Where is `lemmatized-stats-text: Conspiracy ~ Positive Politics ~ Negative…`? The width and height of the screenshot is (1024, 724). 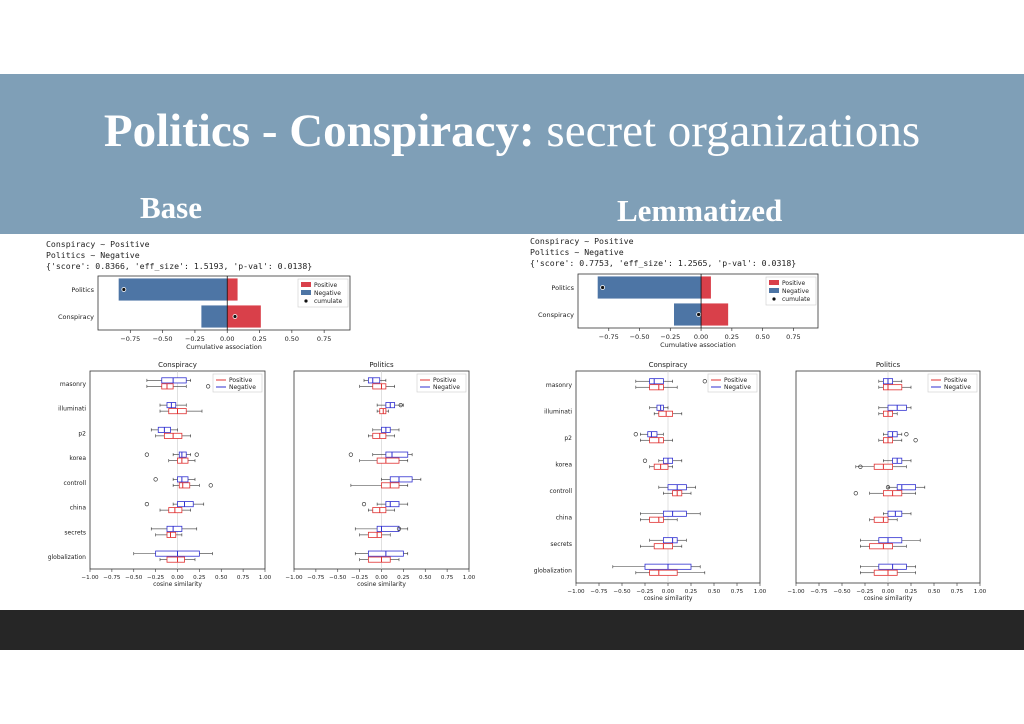 lemmatized-stats-text: Conspiracy ~ Positive Politics ~ Negative… is located at coordinates (663, 252).